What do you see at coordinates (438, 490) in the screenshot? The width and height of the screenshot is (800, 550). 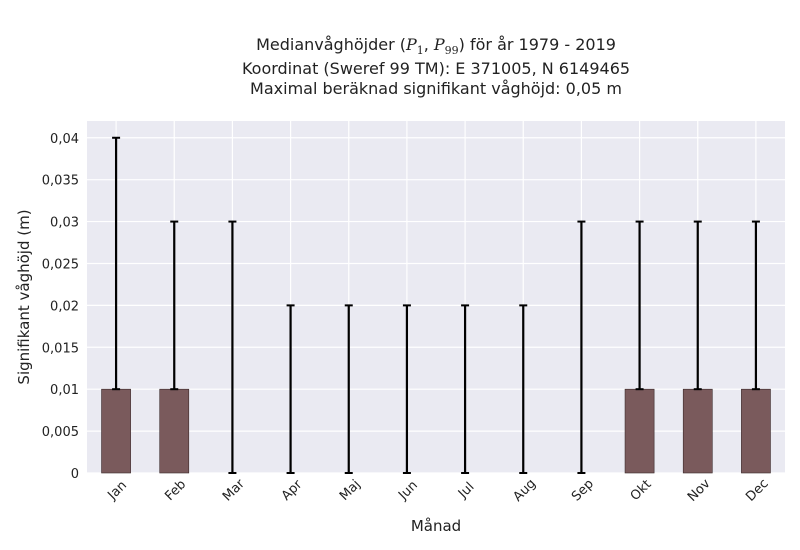 I see `x-tick-labels: Jan Feb Mar Apr Maj Jun Jul Aug Sep Okt Nov Dec` at bounding box center [438, 490].